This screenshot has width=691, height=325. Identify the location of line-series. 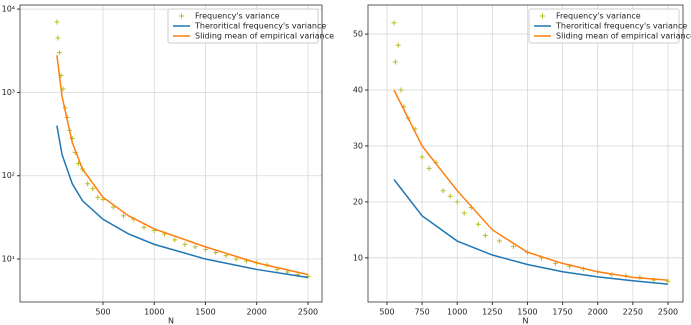
(531, 232).